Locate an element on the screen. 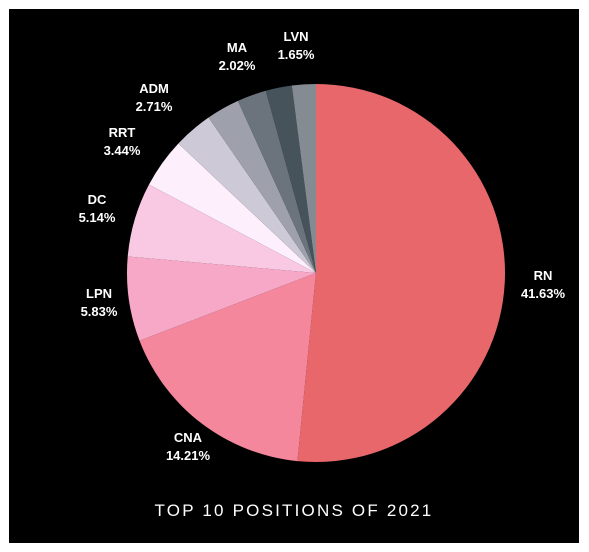 Image resolution: width=589 pixels, height=552 pixels. slice-value-label: 2.71% is located at coordinates (154, 106).